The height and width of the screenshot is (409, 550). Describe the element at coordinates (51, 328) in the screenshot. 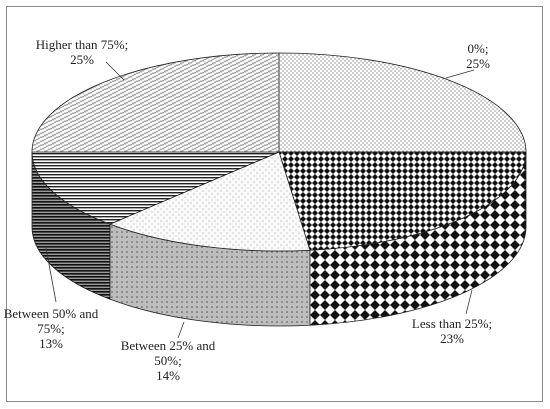

I see `slice-label: Between 50% and 75%; 13%` at that location.